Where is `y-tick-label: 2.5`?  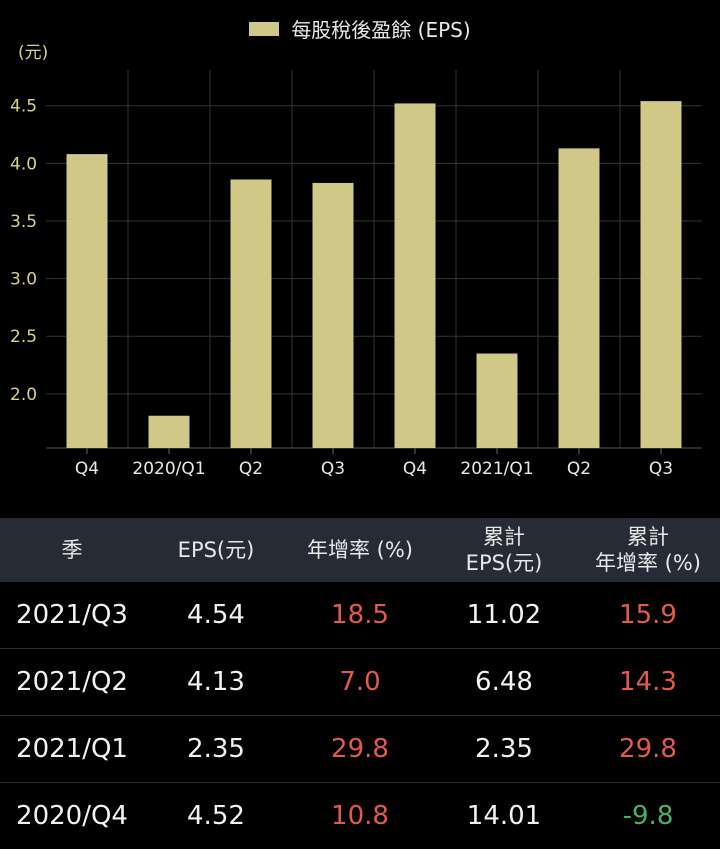
y-tick-label: 2.5 is located at coordinates (23, 337).